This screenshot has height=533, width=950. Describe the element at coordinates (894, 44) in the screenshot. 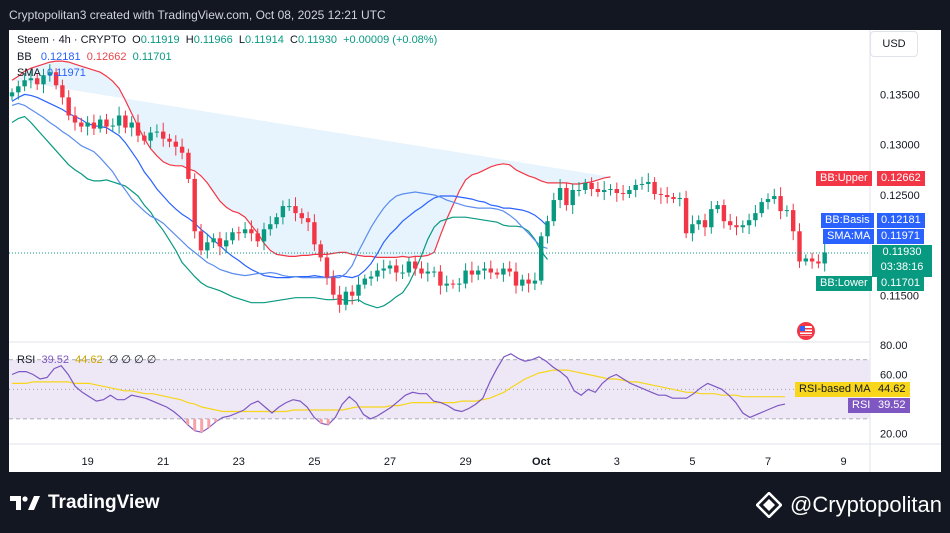

I see `currency-button: USD` at that location.